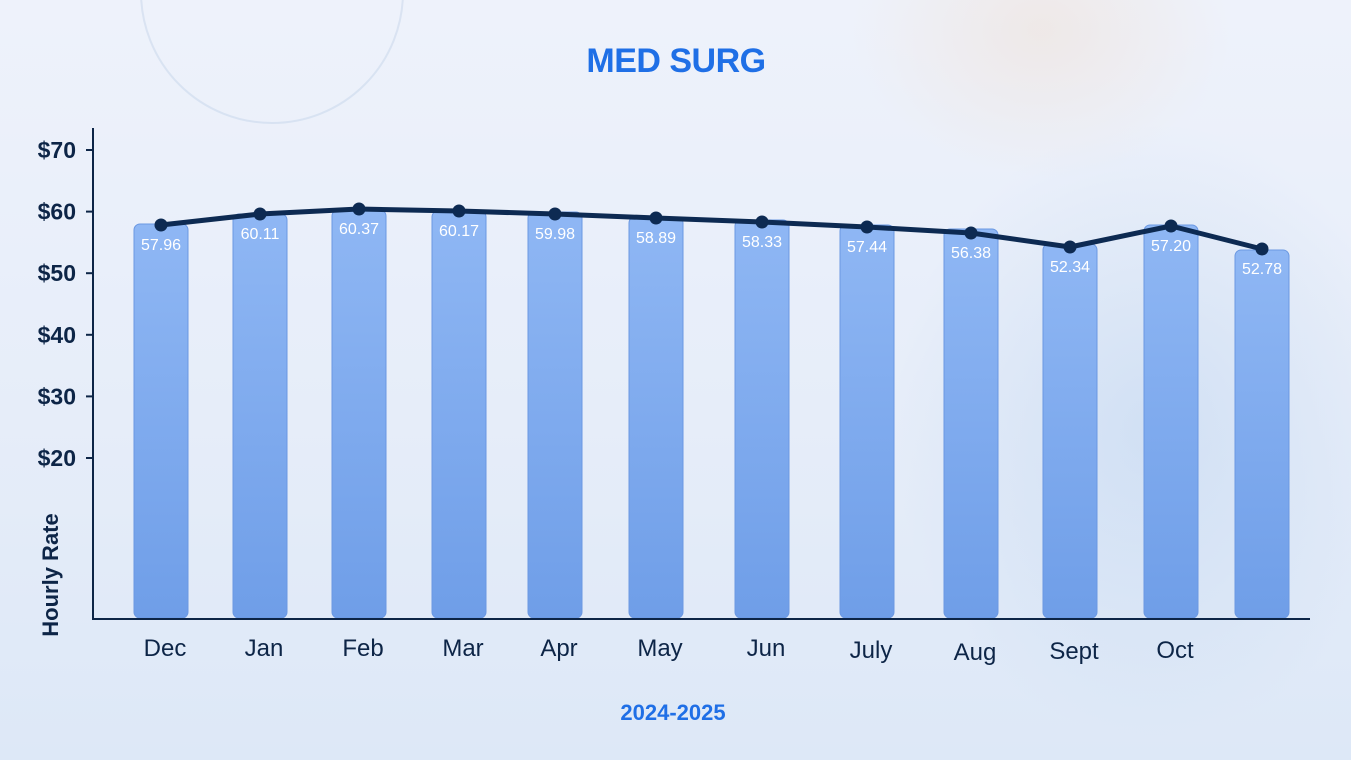 The width and height of the screenshot is (1351, 760). Describe the element at coordinates (50, 574) in the screenshot. I see `y-axis-label: Hourly Rate` at that location.